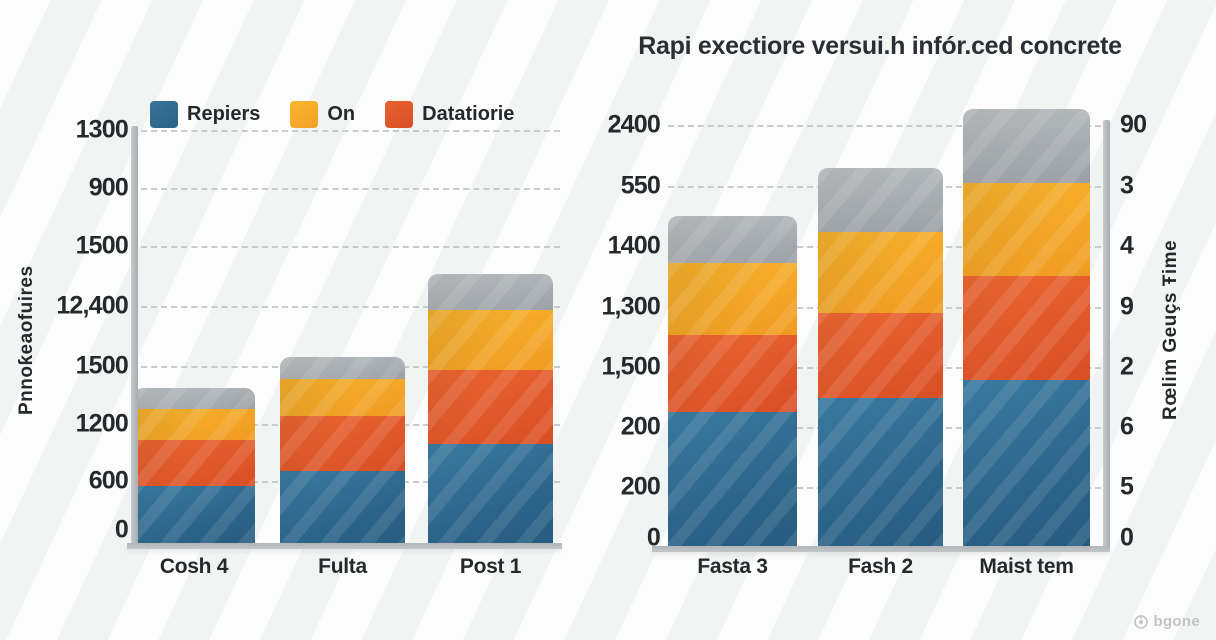  What do you see at coordinates (1127, 537) in the screenshot?
I see `y2-tick-label: 0` at bounding box center [1127, 537].